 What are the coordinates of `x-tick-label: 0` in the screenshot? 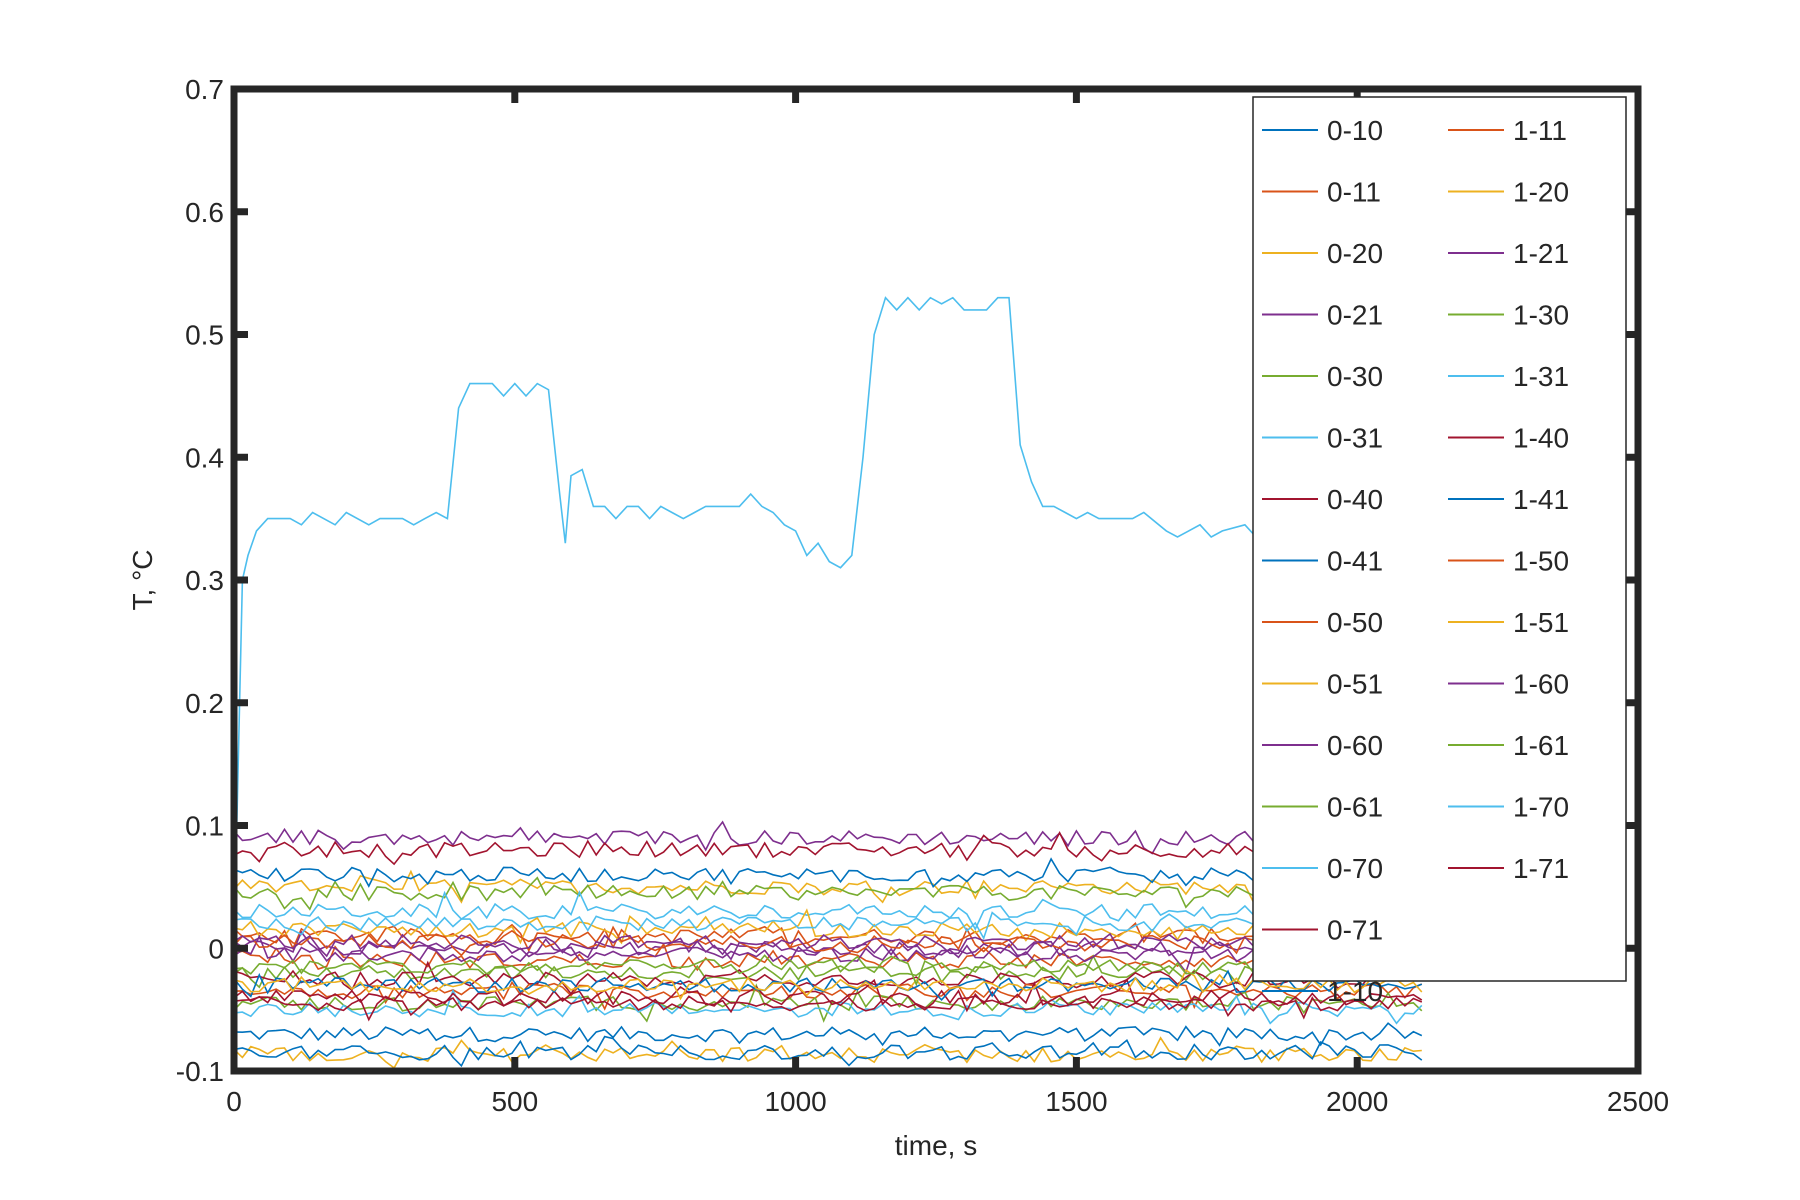 It's located at (234, 1101).